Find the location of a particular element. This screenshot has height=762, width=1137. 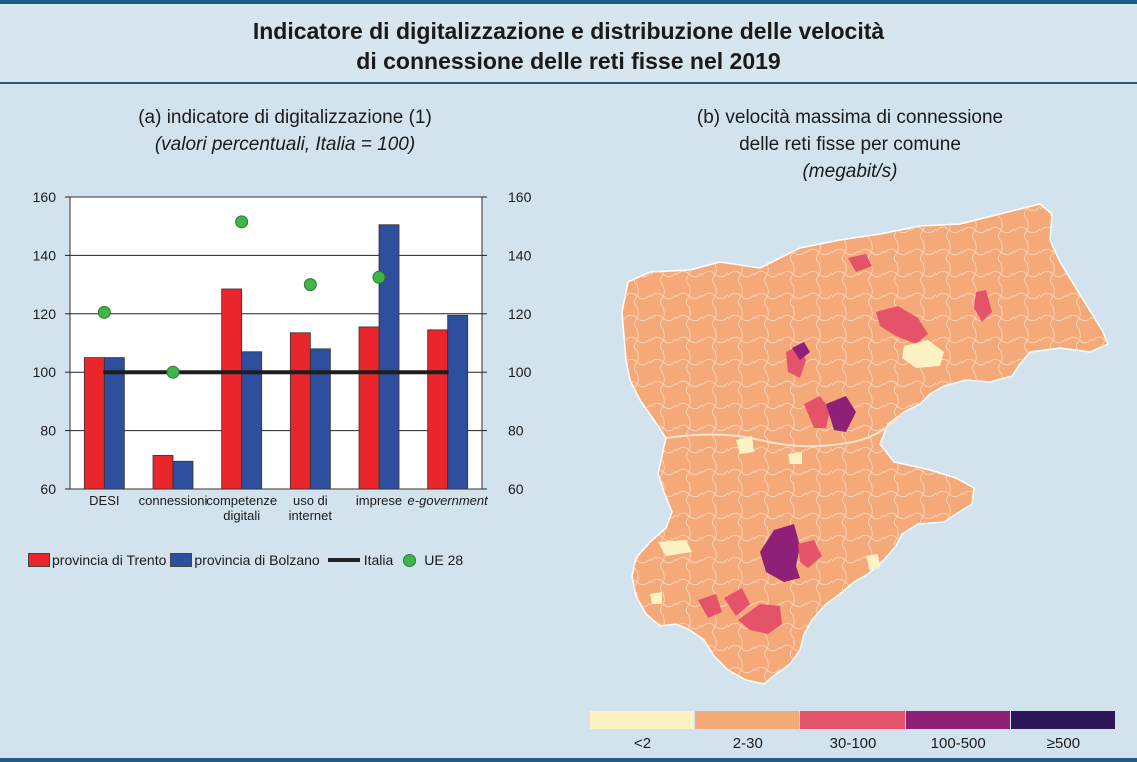

x-category-label: connessioni is located at coordinates (173, 500).